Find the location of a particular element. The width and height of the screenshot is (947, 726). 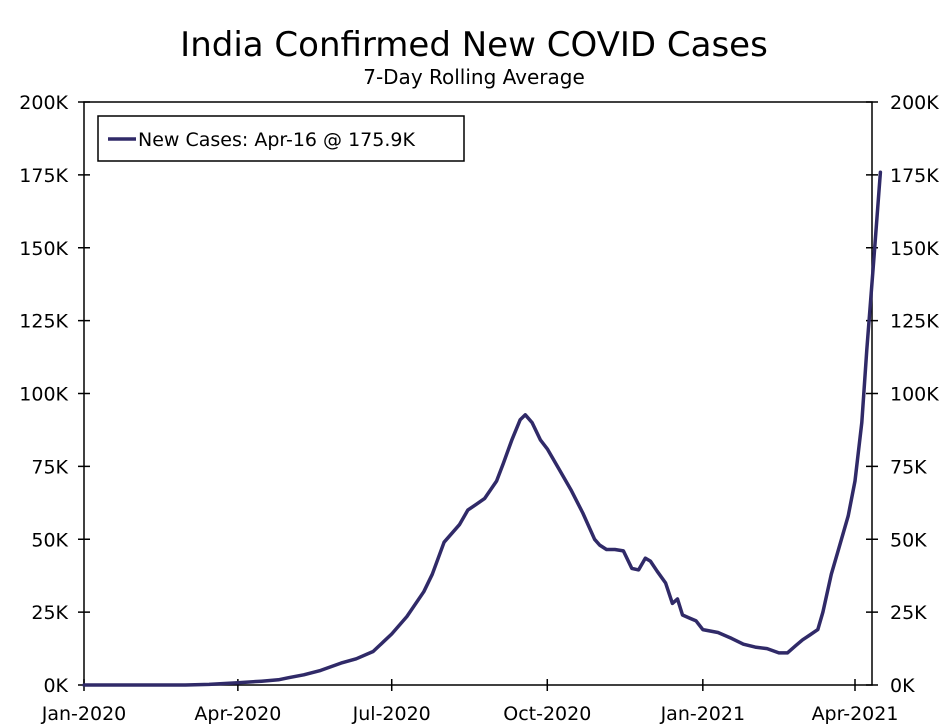

x-tick-label: Jan-2020 is located at coordinates (84, 714).